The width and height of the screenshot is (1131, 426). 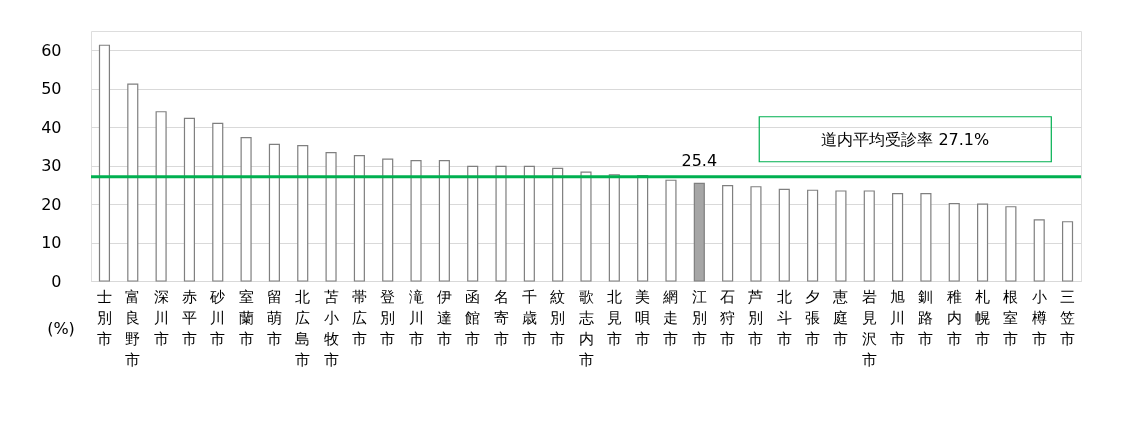 What do you see at coordinates (699, 161) in the screenshot?
I see `data-label: 25.4` at bounding box center [699, 161].